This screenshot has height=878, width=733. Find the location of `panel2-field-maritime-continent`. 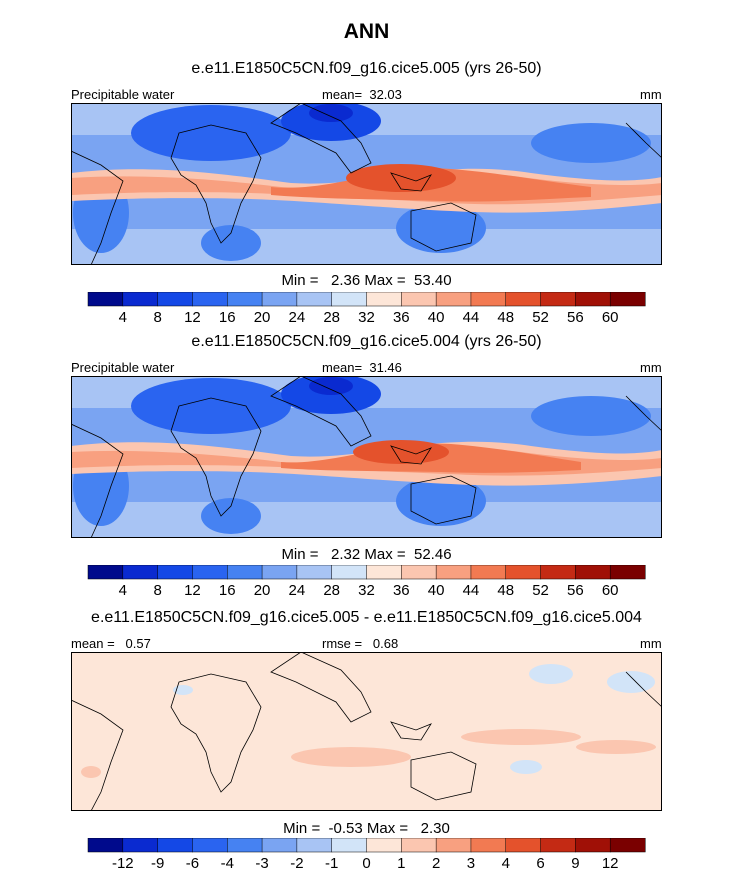

panel2-field-maritime-continent is located at coordinates (401, 452).